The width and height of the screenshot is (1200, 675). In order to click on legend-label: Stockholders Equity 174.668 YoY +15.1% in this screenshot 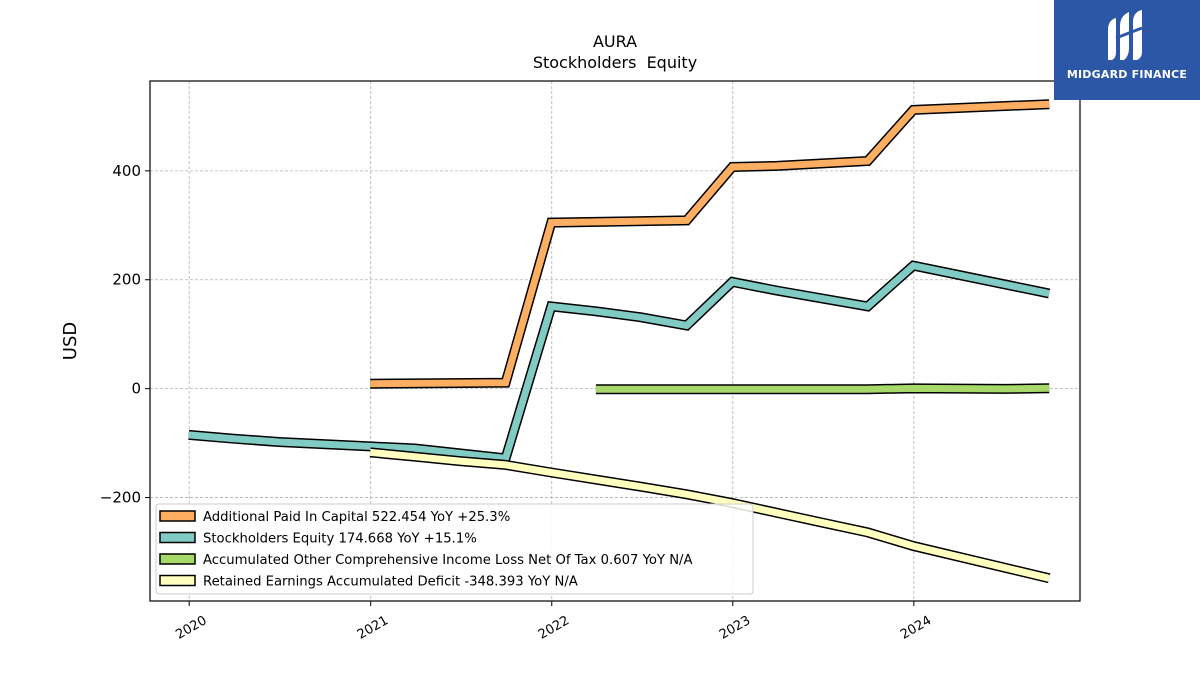, I will do `click(340, 539)`.